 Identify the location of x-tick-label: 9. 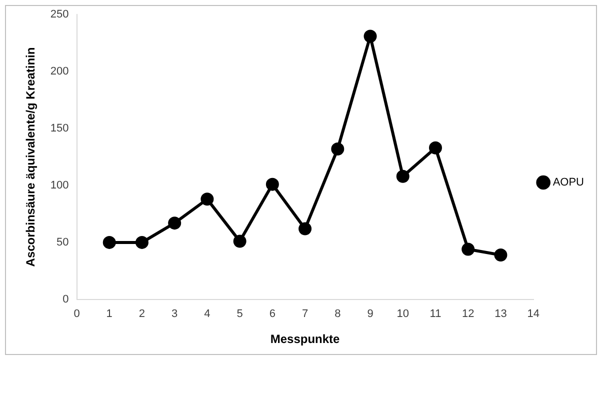
(370, 314).